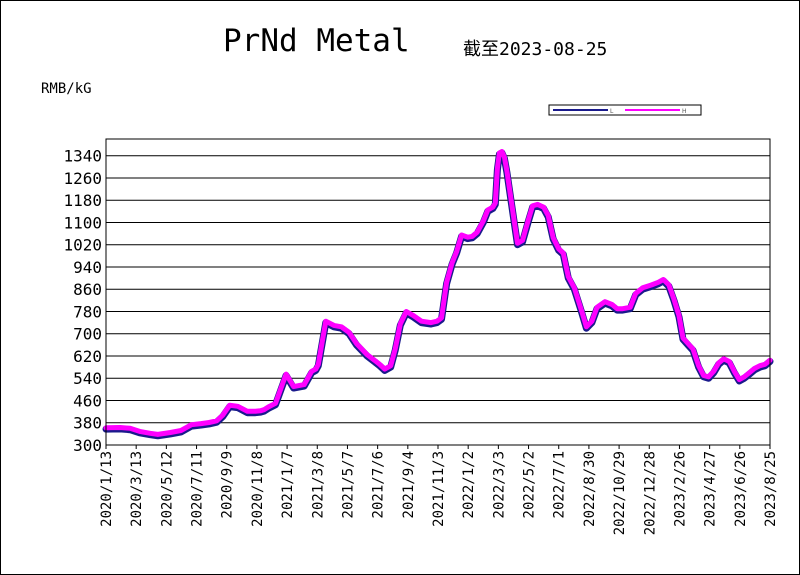 The width and height of the screenshot is (800, 575). I want to click on y-tick-label: 540, so click(87, 378).